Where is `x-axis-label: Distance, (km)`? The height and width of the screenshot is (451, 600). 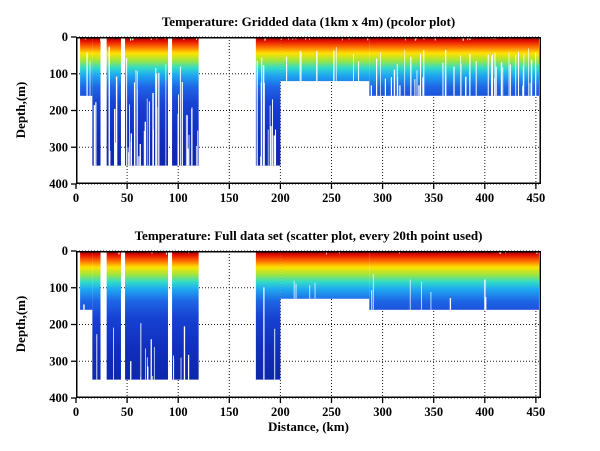 x-axis-label: Distance, (km) is located at coordinates (308, 426).